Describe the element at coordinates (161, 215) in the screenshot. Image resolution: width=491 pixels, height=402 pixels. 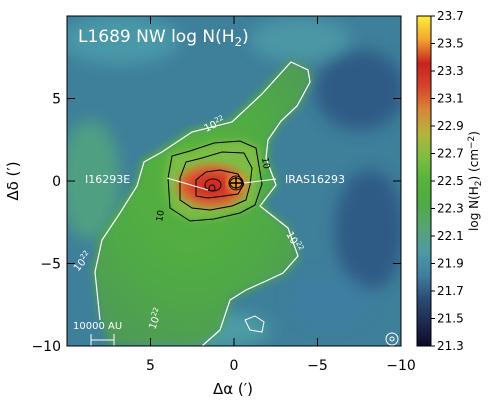
I see `contour-label-5: 10` at that location.